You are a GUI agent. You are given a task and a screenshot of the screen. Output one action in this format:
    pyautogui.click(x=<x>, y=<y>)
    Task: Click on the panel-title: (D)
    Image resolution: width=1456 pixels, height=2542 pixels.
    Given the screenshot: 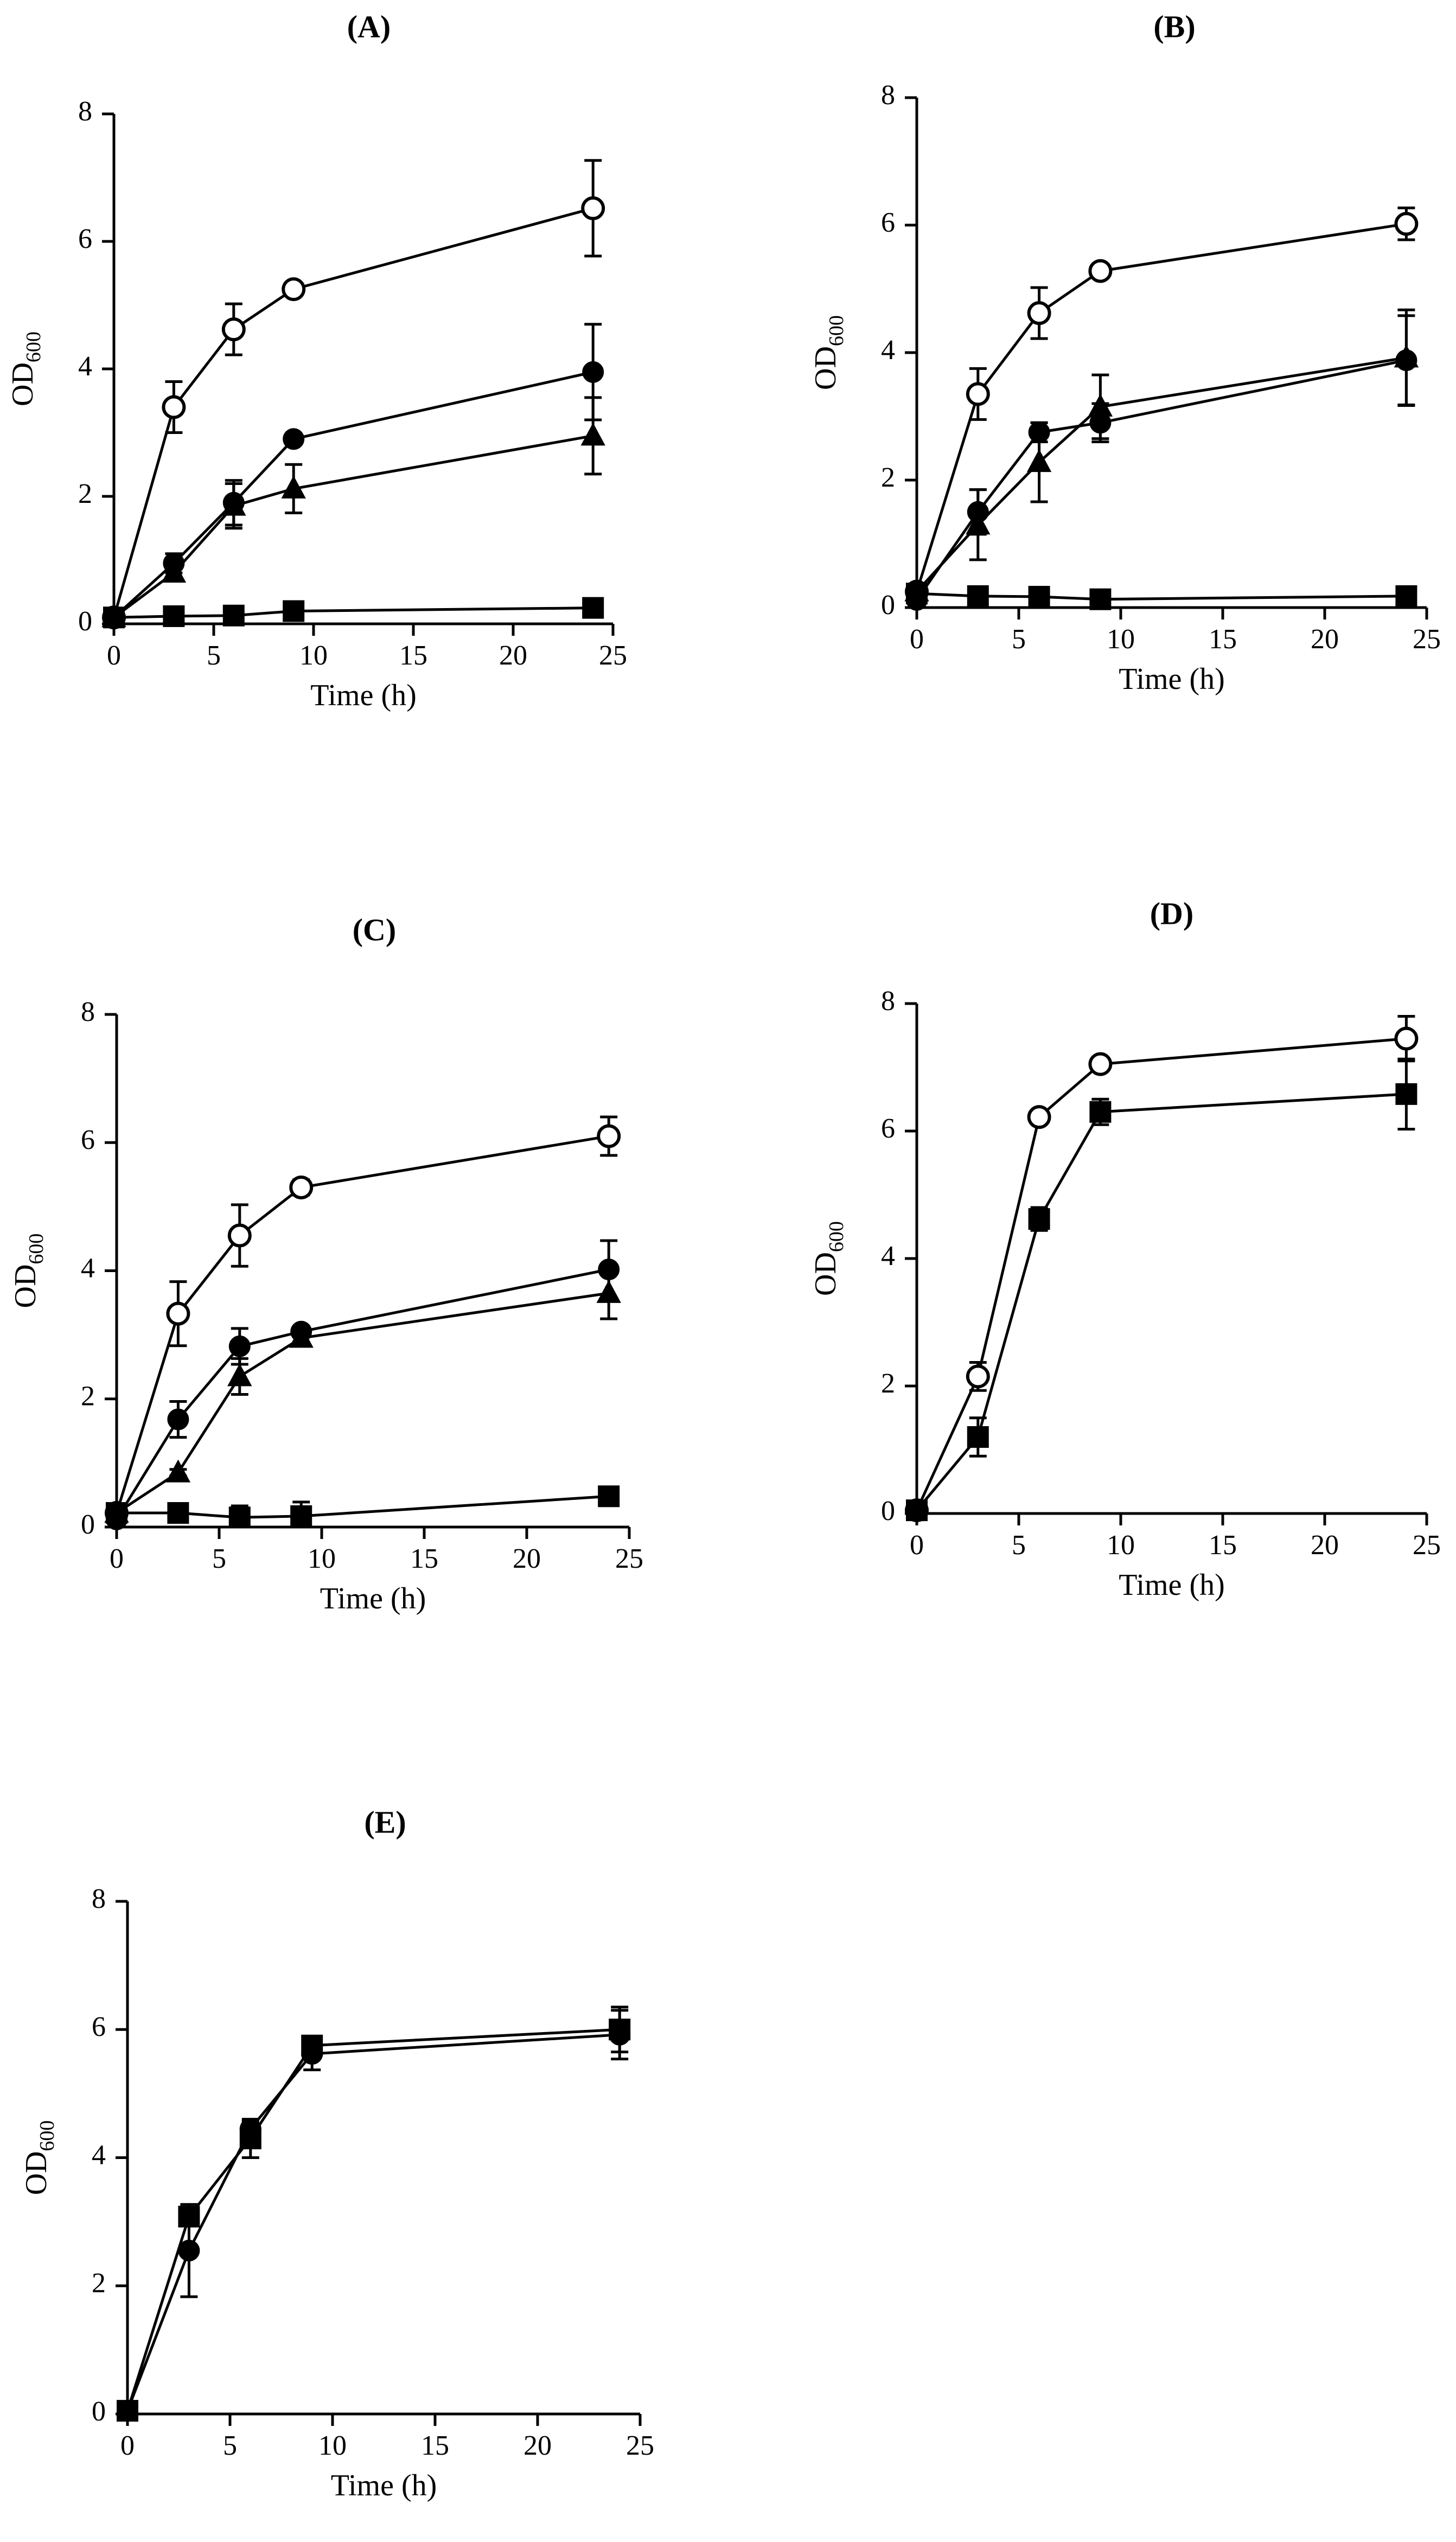 What is the action you would take?
    pyautogui.click(x=1172, y=913)
    